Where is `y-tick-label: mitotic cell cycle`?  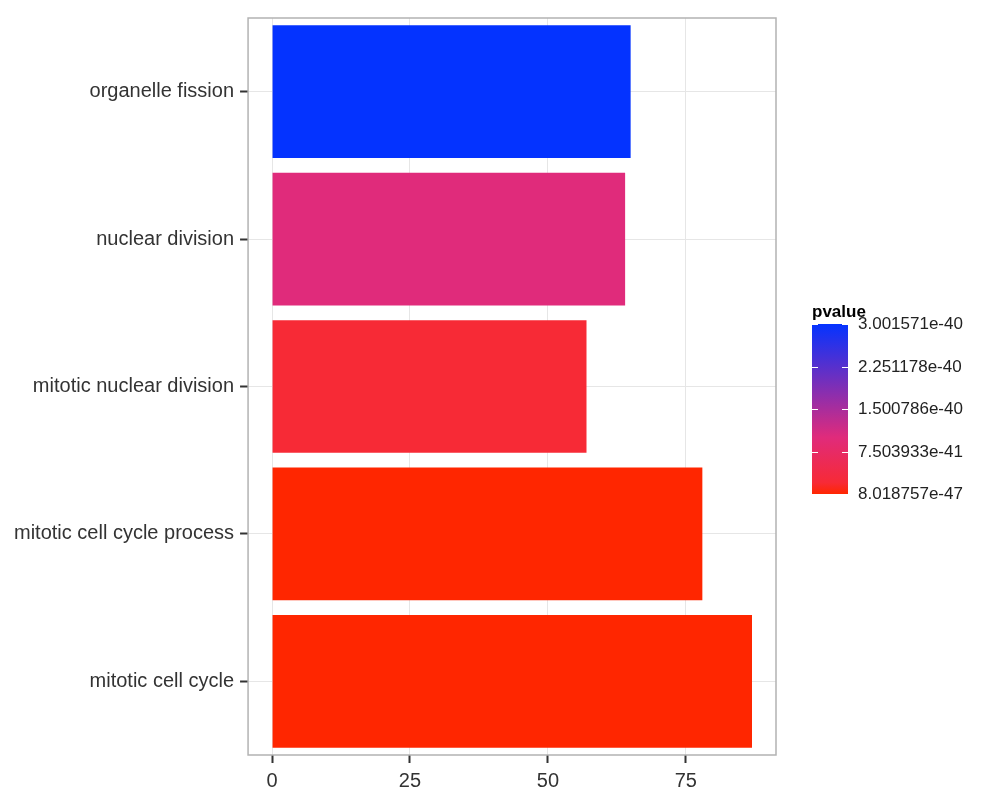
y-tick-label: mitotic cell cycle is located at coordinates (162, 679).